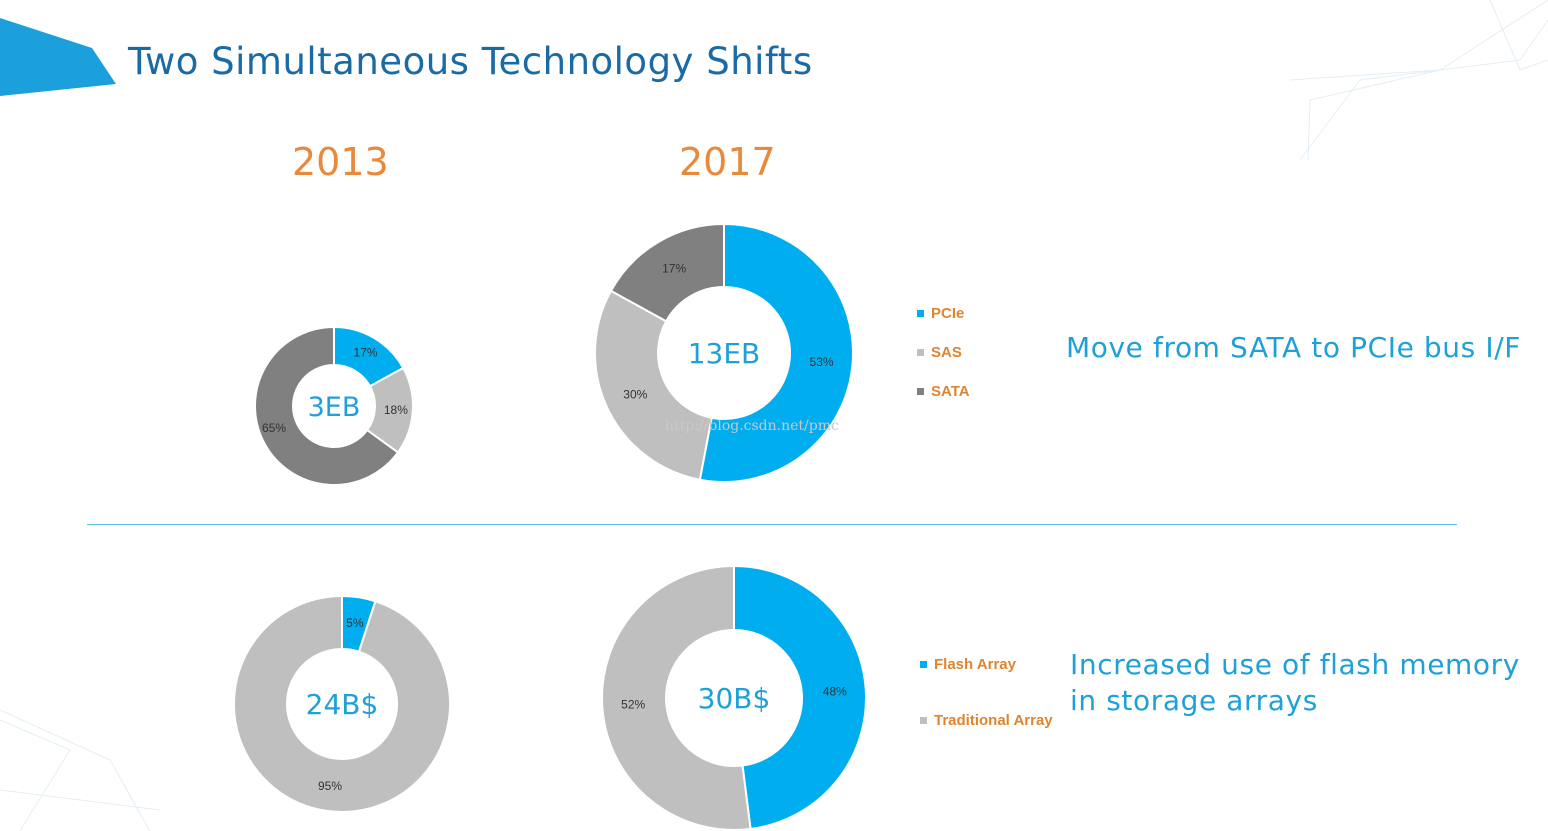 Image resolution: width=1548 pixels, height=831 pixels. I want to click on donut-center-label: 30B$, so click(734, 698).